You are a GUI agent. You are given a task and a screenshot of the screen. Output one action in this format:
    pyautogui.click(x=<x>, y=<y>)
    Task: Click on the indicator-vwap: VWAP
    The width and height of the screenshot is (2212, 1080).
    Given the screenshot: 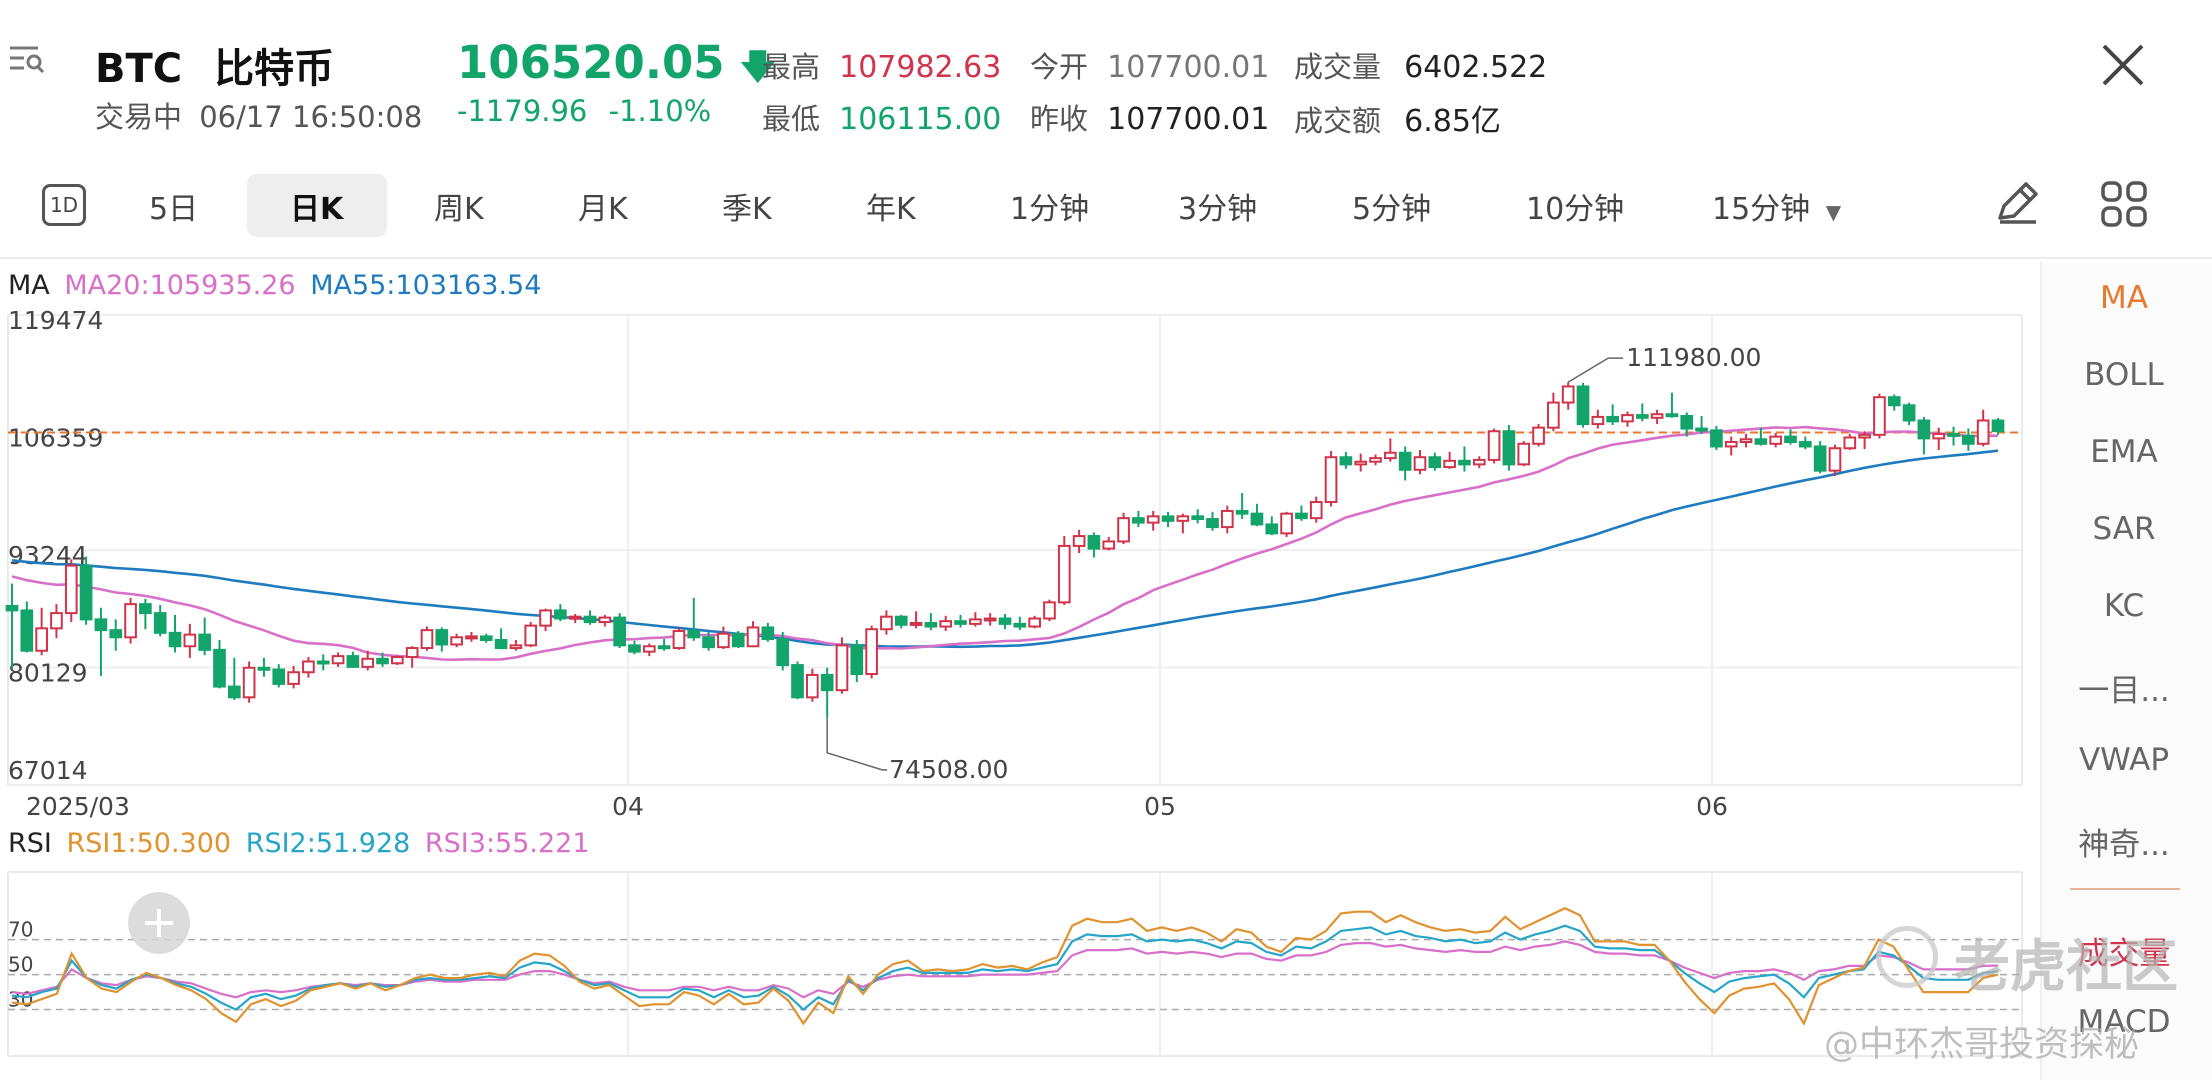 What is the action you would take?
    pyautogui.click(x=2124, y=760)
    